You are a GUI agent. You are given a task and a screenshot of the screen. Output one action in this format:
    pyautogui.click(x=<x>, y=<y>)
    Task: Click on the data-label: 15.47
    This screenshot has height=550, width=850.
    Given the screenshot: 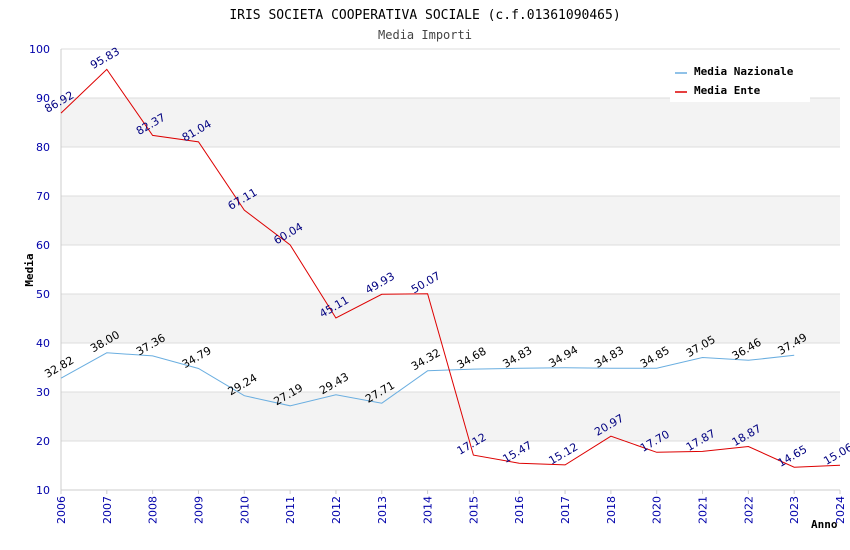 What is the action you would take?
    pyautogui.click(x=518, y=452)
    